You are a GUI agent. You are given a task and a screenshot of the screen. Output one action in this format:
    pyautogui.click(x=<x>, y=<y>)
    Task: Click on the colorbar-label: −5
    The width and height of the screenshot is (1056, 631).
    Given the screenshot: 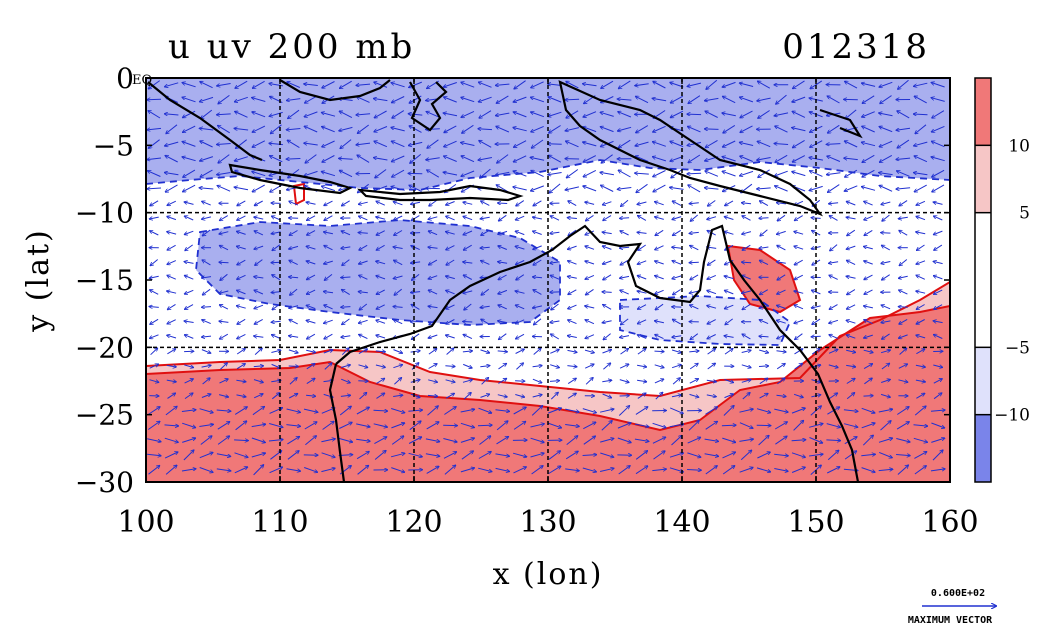 What is the action you would take?
    pyautogui.click(x=1017, y=348)
    